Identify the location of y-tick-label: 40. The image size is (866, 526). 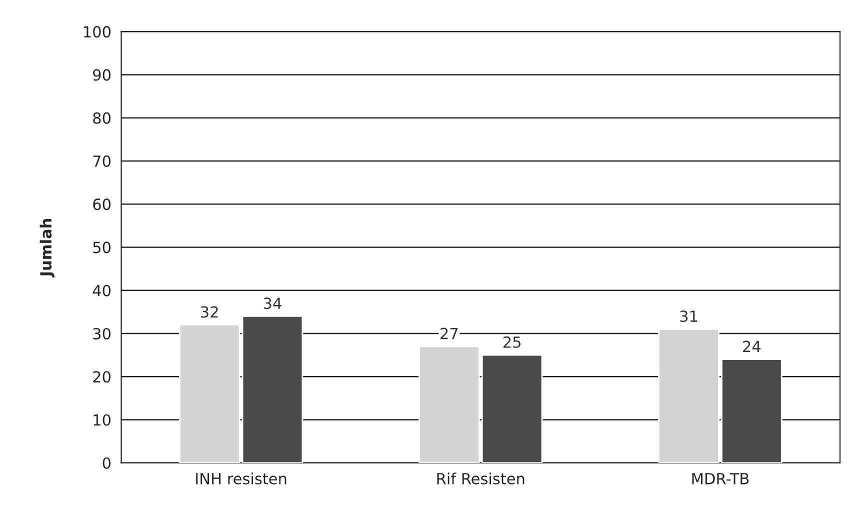
(101, 290).